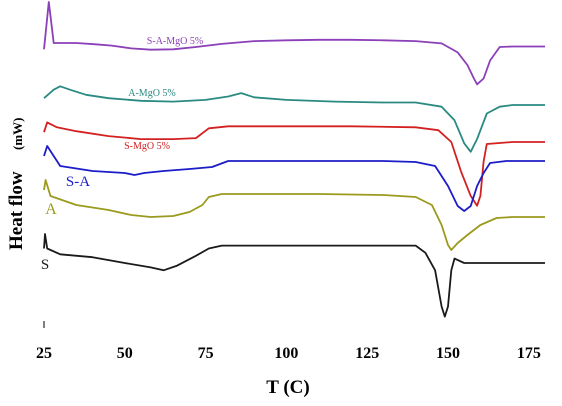  What do you see at coordinates (16, 210) in the screenshot?
I see `y-axis-title: Heat flow` at bounding box center [16, 210].